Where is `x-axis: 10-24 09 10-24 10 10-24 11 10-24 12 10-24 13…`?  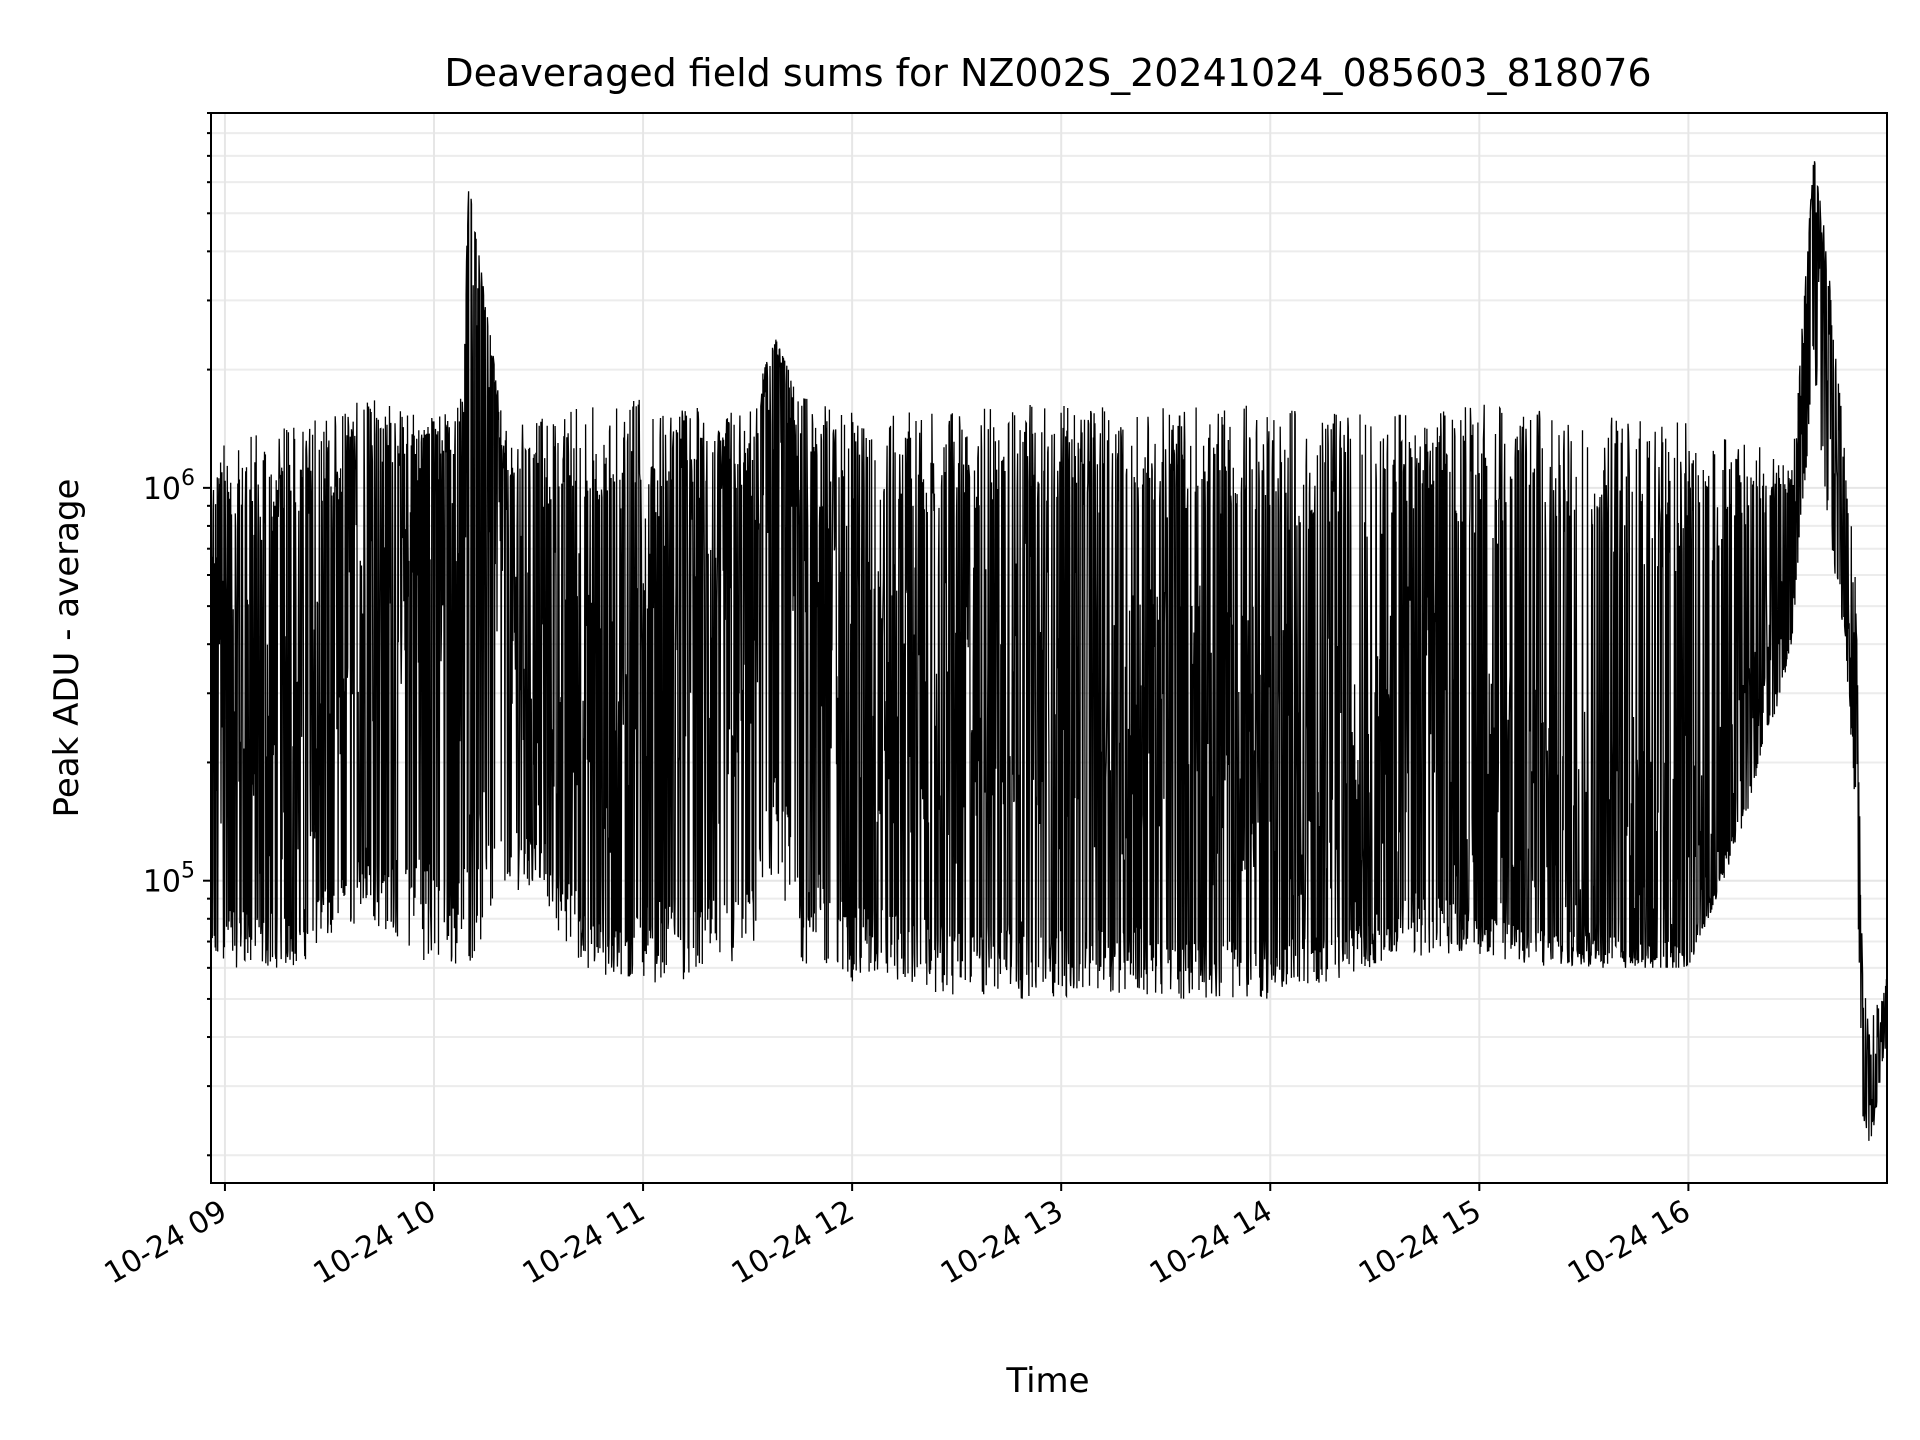 x-axis: 10-24 09 10-24 10 10-24 11 10-24 12 10-24 13… is located at coordinates (897, 1237).